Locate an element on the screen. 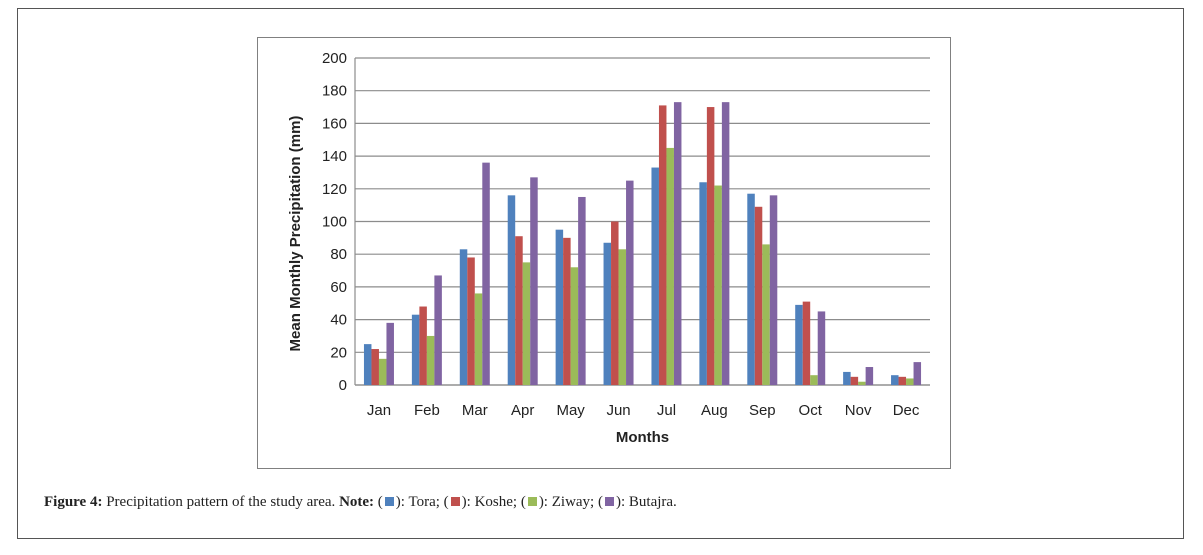 The width and height of the screenshot is (1203, 555). legend-swatch-koshe is located at coordinates (455, 501).